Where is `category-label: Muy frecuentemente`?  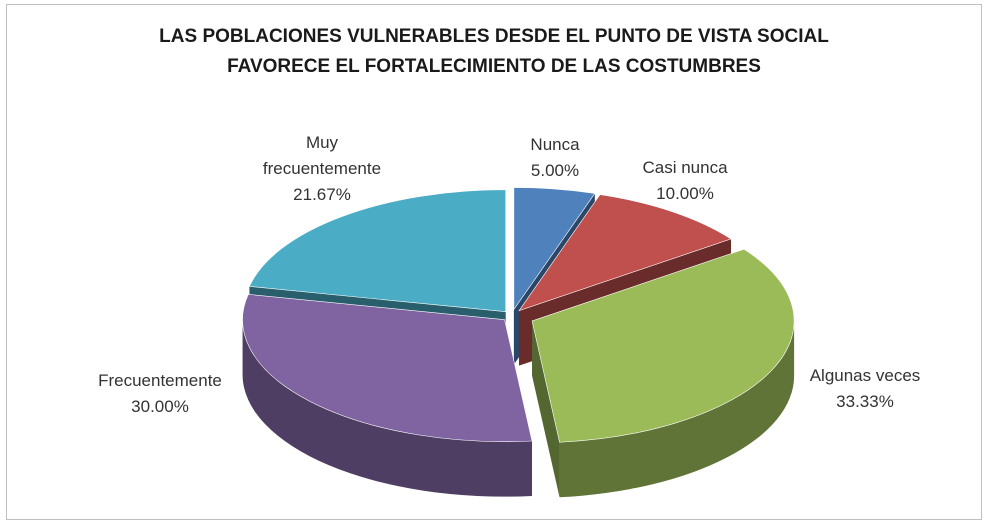
category-label: Muy frecuentemente is located at coordinates (322, 155).